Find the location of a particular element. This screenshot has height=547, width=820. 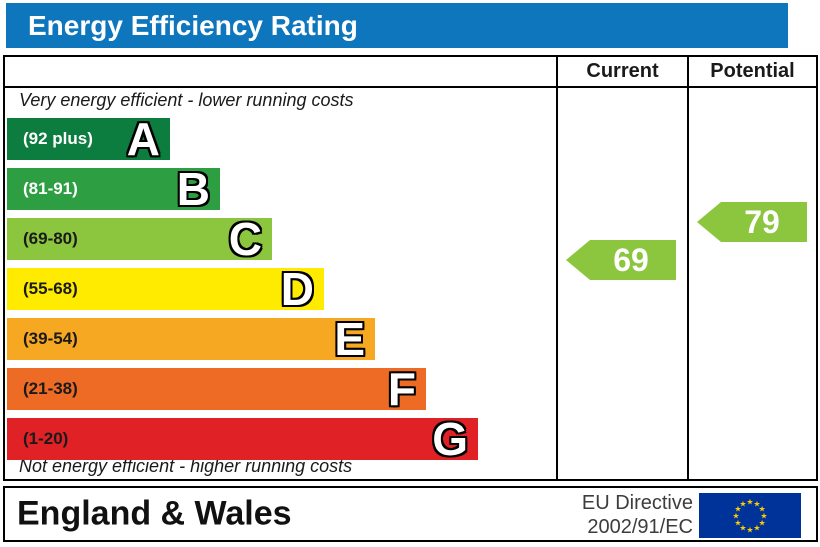

band-f: (21-38) F is located at coordinates (216, 389).